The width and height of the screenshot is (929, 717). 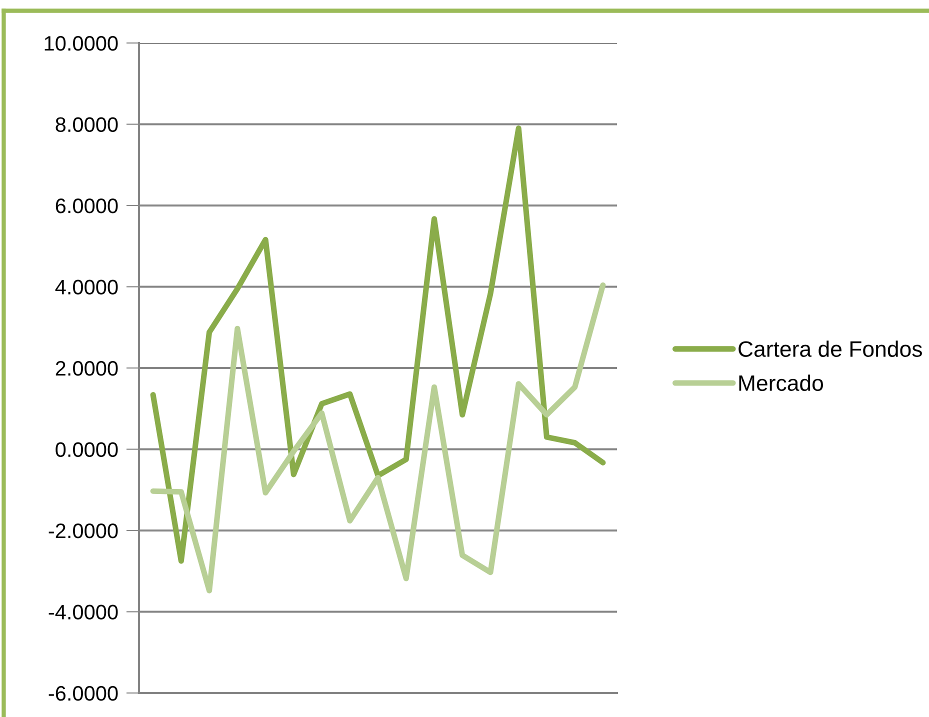 What do you see at coordinates (87, 450) in the screenshot?
I see `y-tick-label: 0.0000` at bounding box center [87, 450].